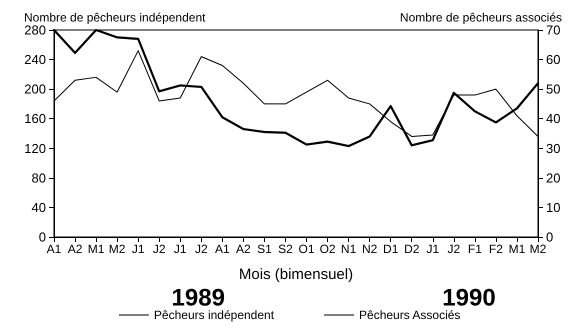  I want to click on x-tick-label: O2, so click(328, 249).